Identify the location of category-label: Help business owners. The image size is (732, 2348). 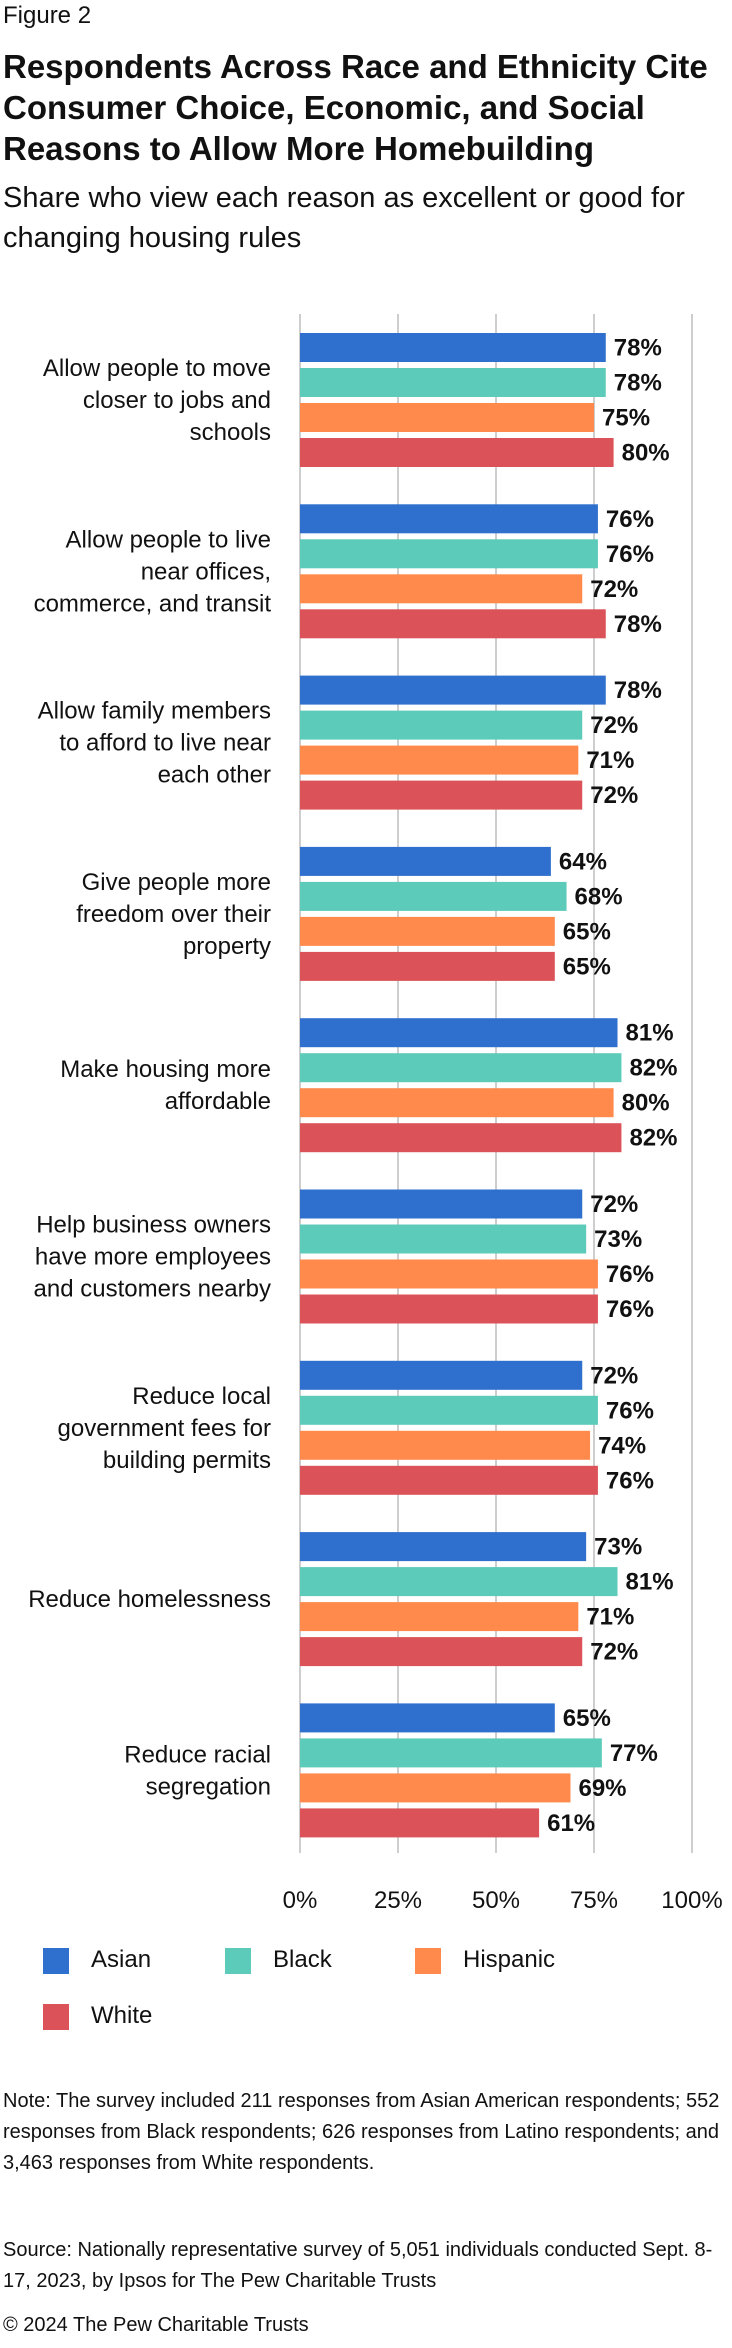
(153, 1225).